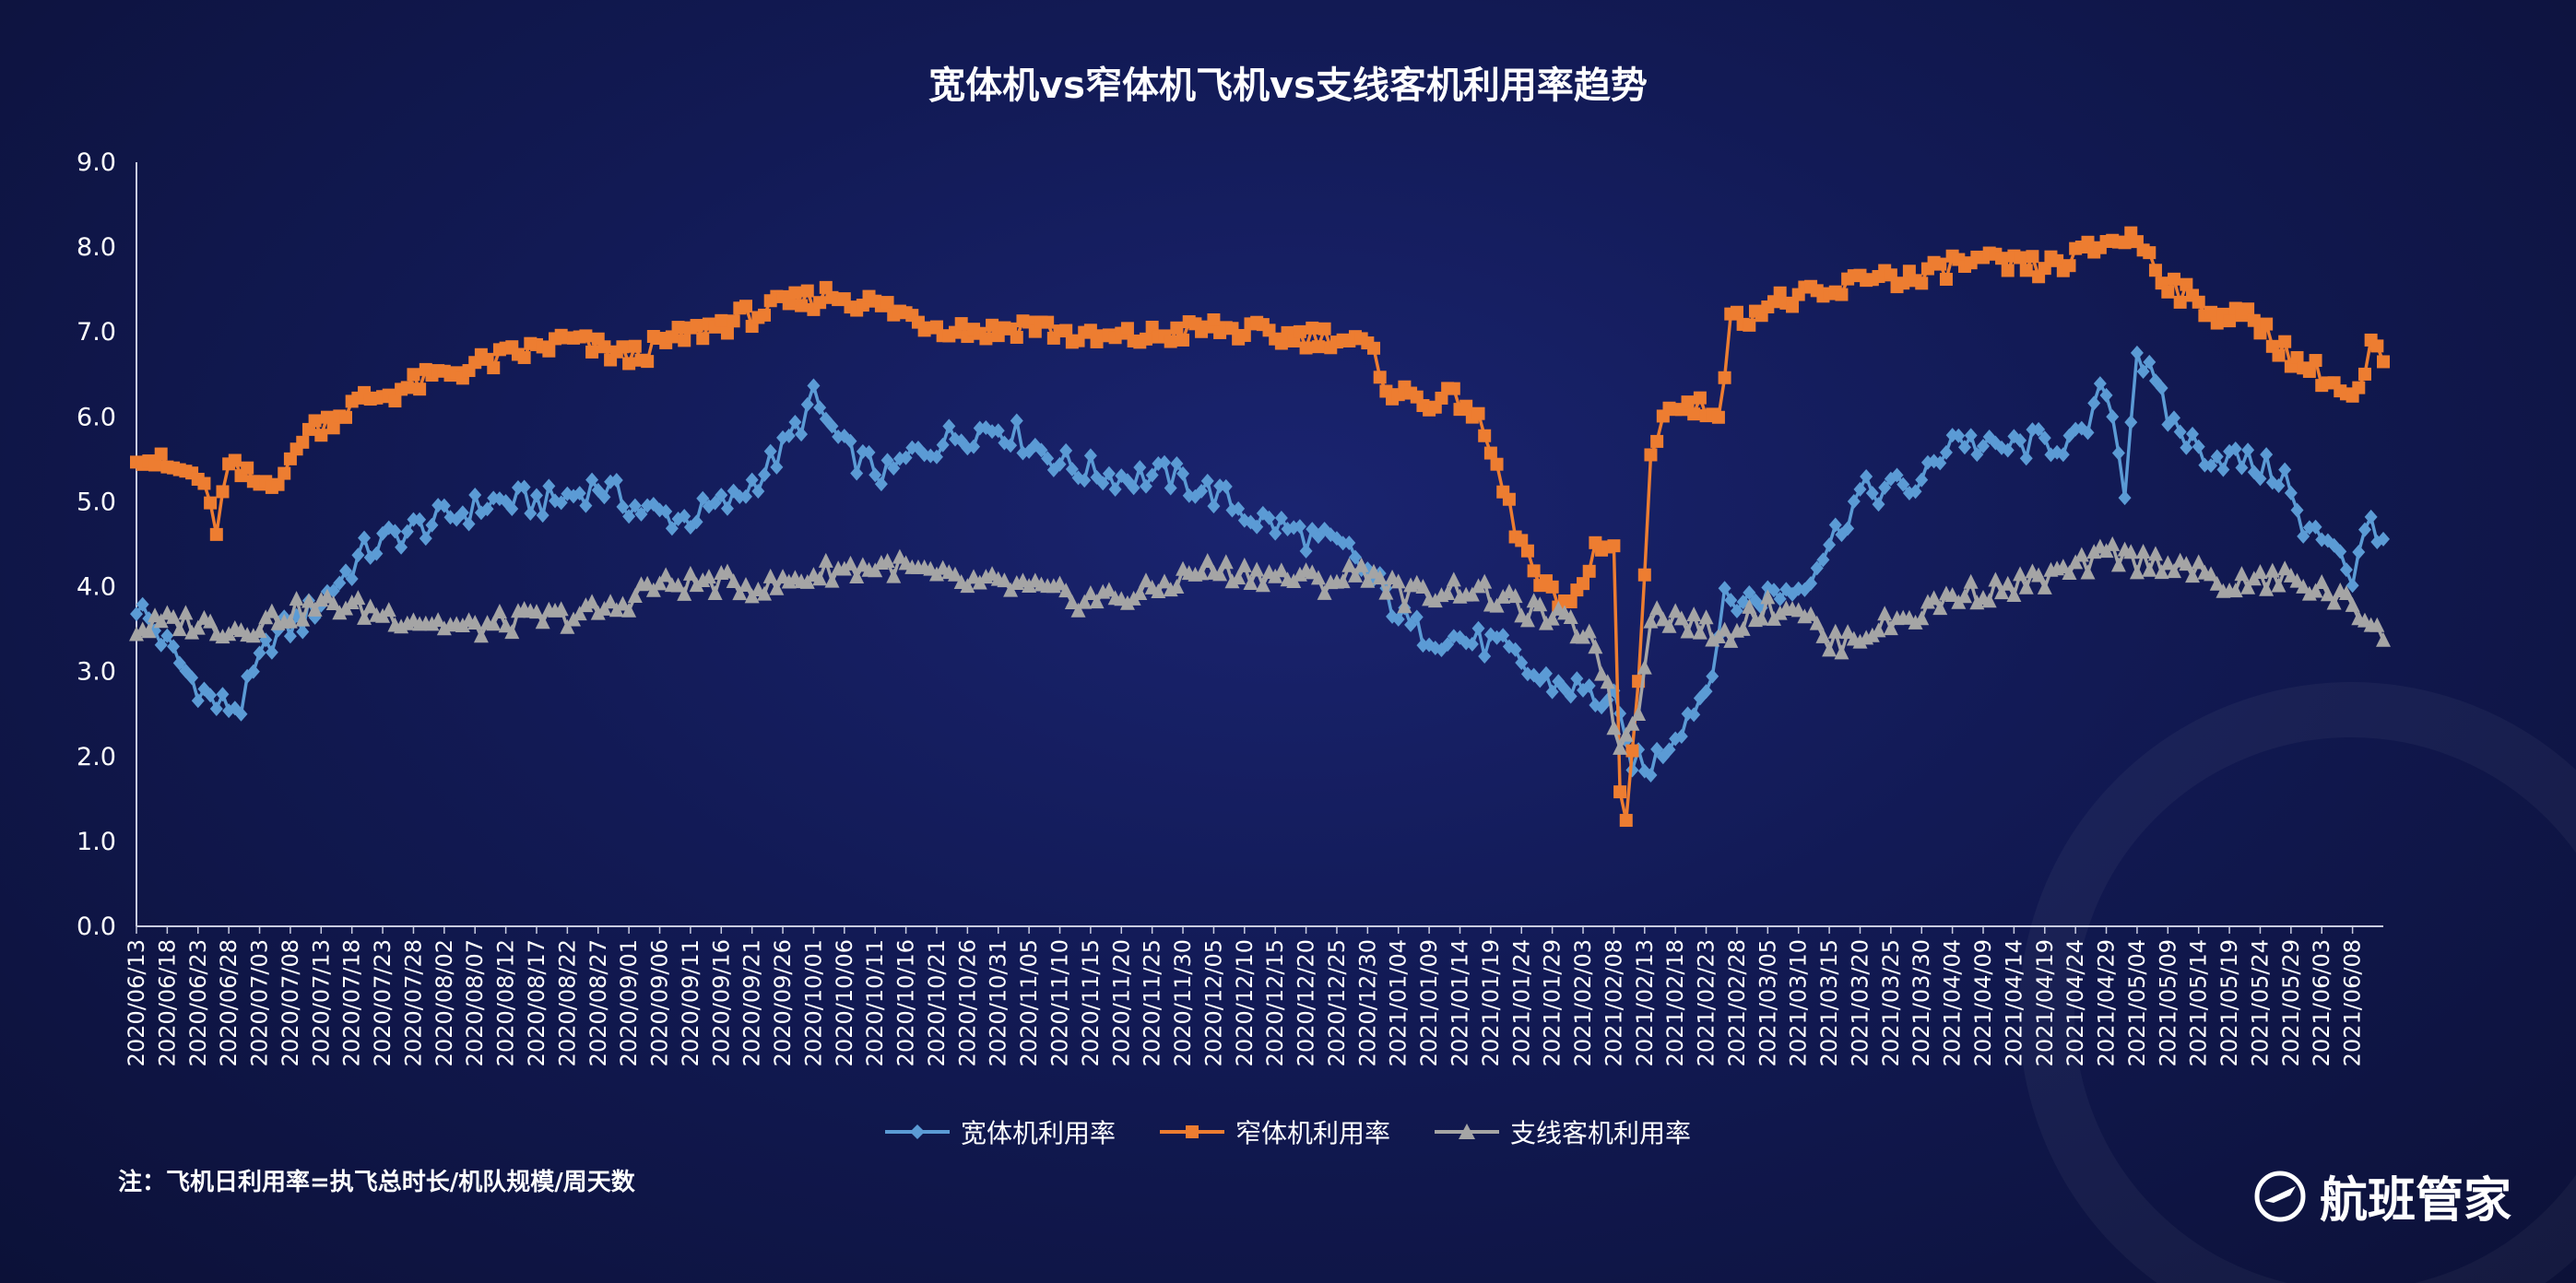 The image size is (2576, 1283). I want to click on y-tick-label: 9.0, so click(96, 162).